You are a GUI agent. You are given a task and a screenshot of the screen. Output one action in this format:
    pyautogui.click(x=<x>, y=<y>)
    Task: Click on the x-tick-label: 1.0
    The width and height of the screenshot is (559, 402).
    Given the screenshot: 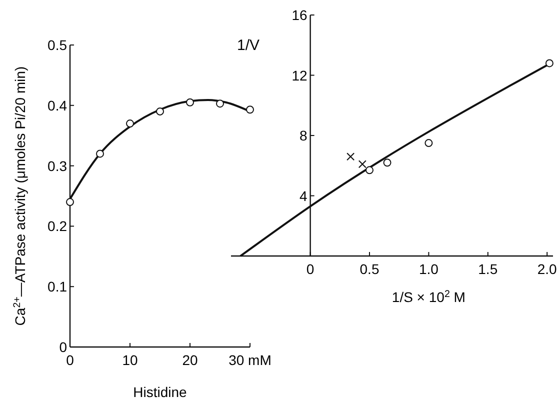 What is the action you would take?
    pyautogui.click(x=428, y=269)
    